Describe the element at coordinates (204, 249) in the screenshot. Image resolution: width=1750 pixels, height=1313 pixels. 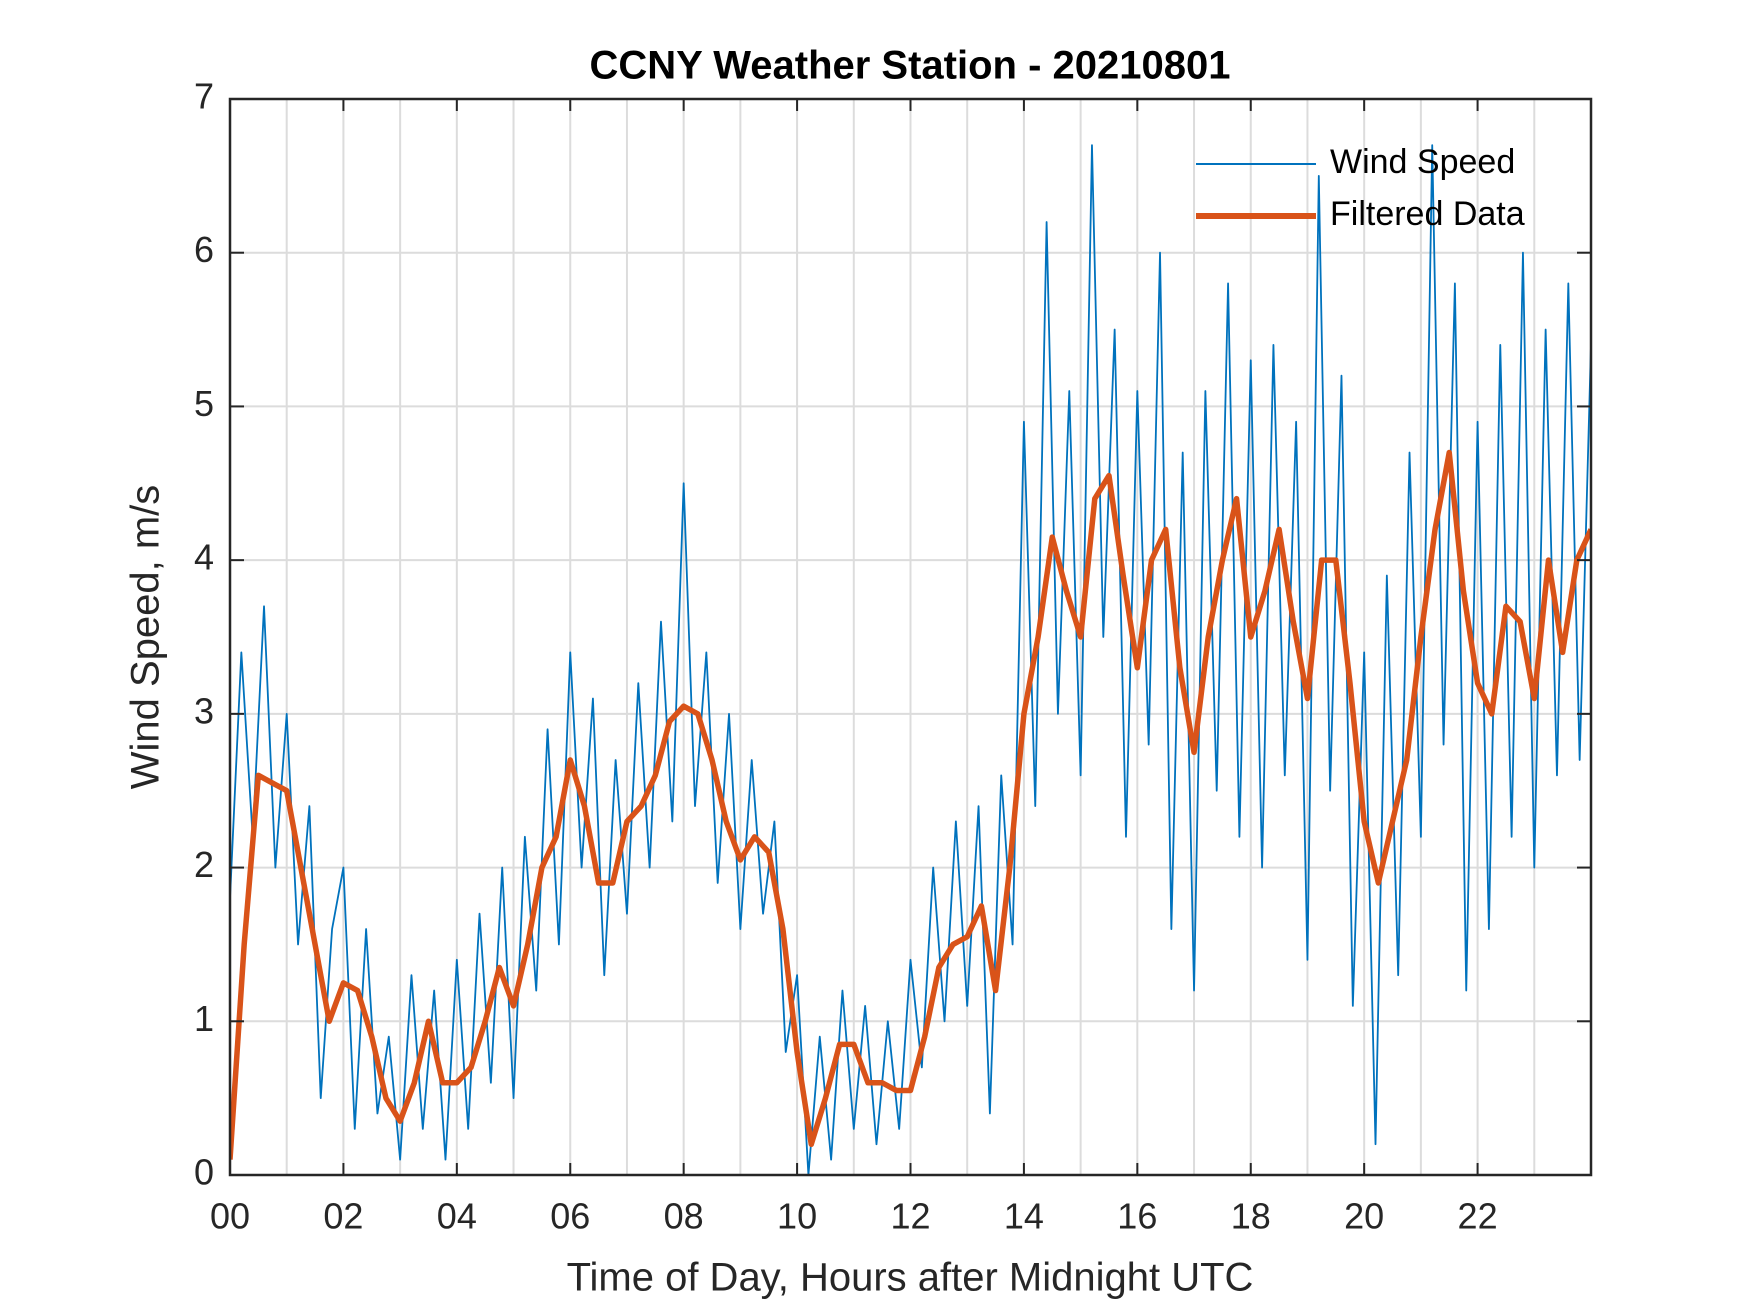
I see `y-tick-label: 6` at that location.